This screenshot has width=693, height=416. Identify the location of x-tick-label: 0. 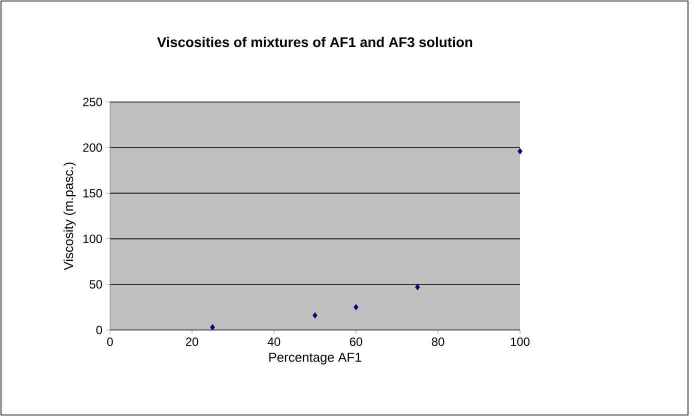
(110, 342).